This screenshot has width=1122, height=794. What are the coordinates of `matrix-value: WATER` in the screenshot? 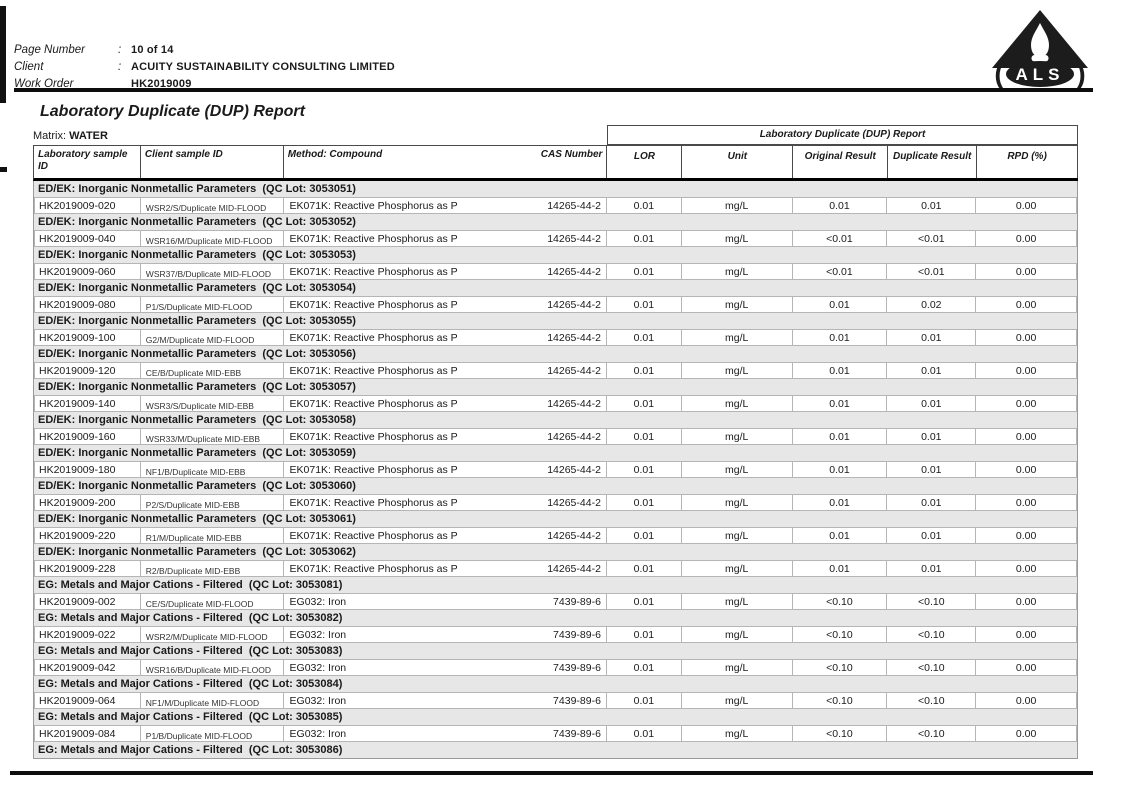 It's located at (88, 136).